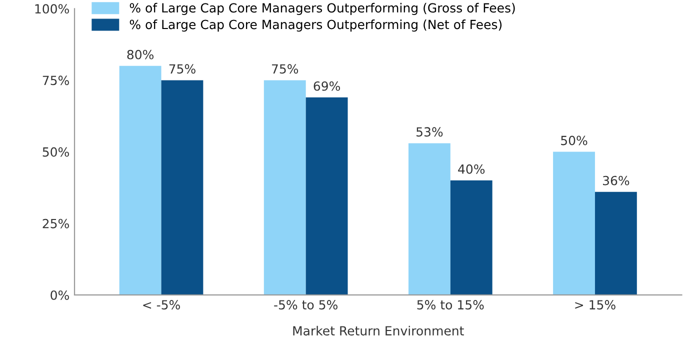 This screenshot has height=345, width=690. What do you see at coordinates (59, 295) in the screenshot?
I see `y-tick-label: 0%` at bounding box center [59, 295].